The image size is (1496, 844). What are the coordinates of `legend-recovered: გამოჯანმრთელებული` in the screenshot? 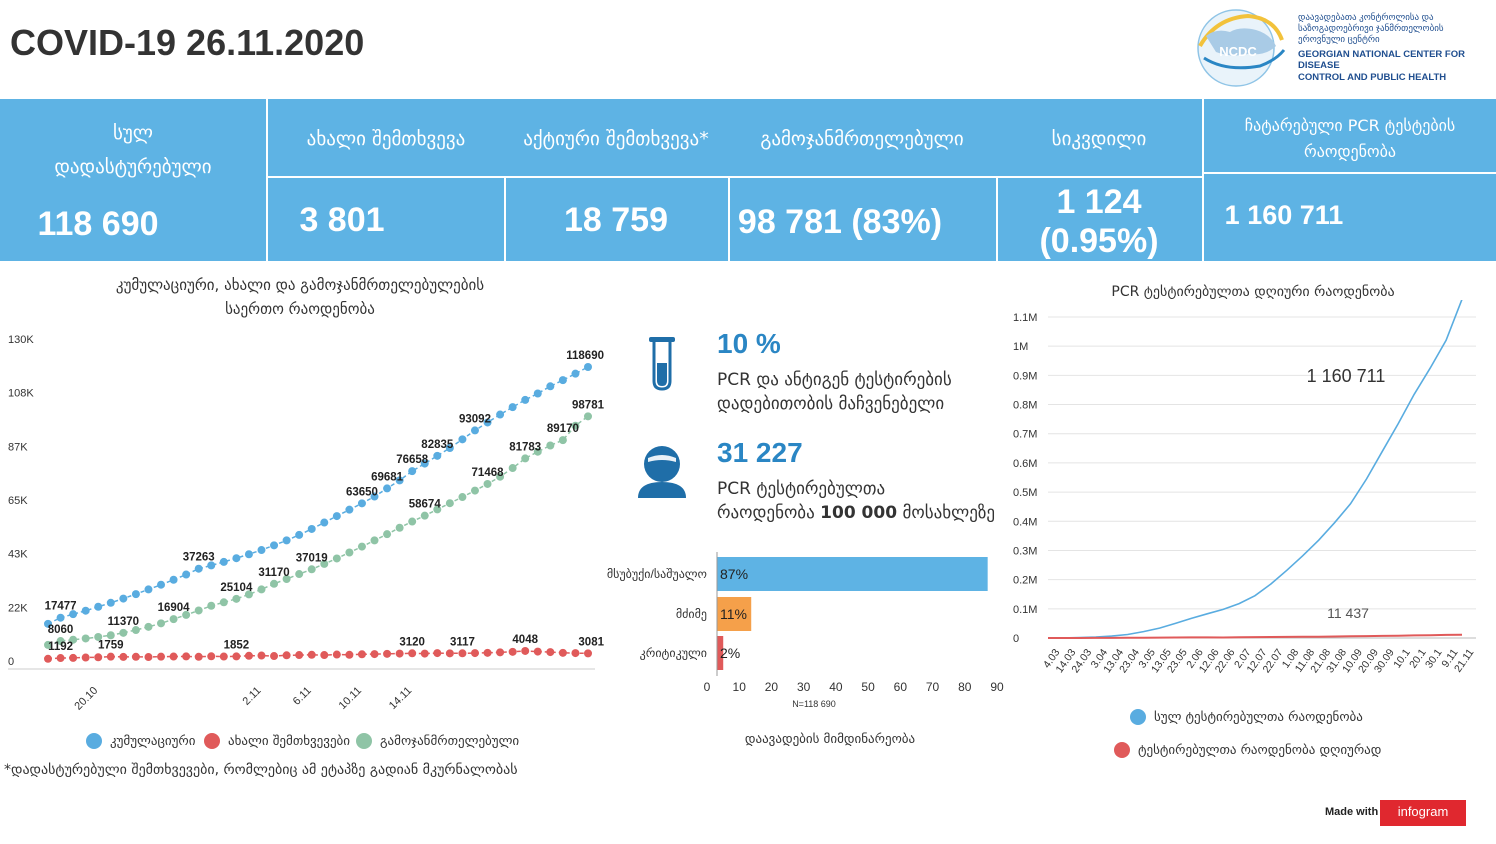 It's located at (437, 741).